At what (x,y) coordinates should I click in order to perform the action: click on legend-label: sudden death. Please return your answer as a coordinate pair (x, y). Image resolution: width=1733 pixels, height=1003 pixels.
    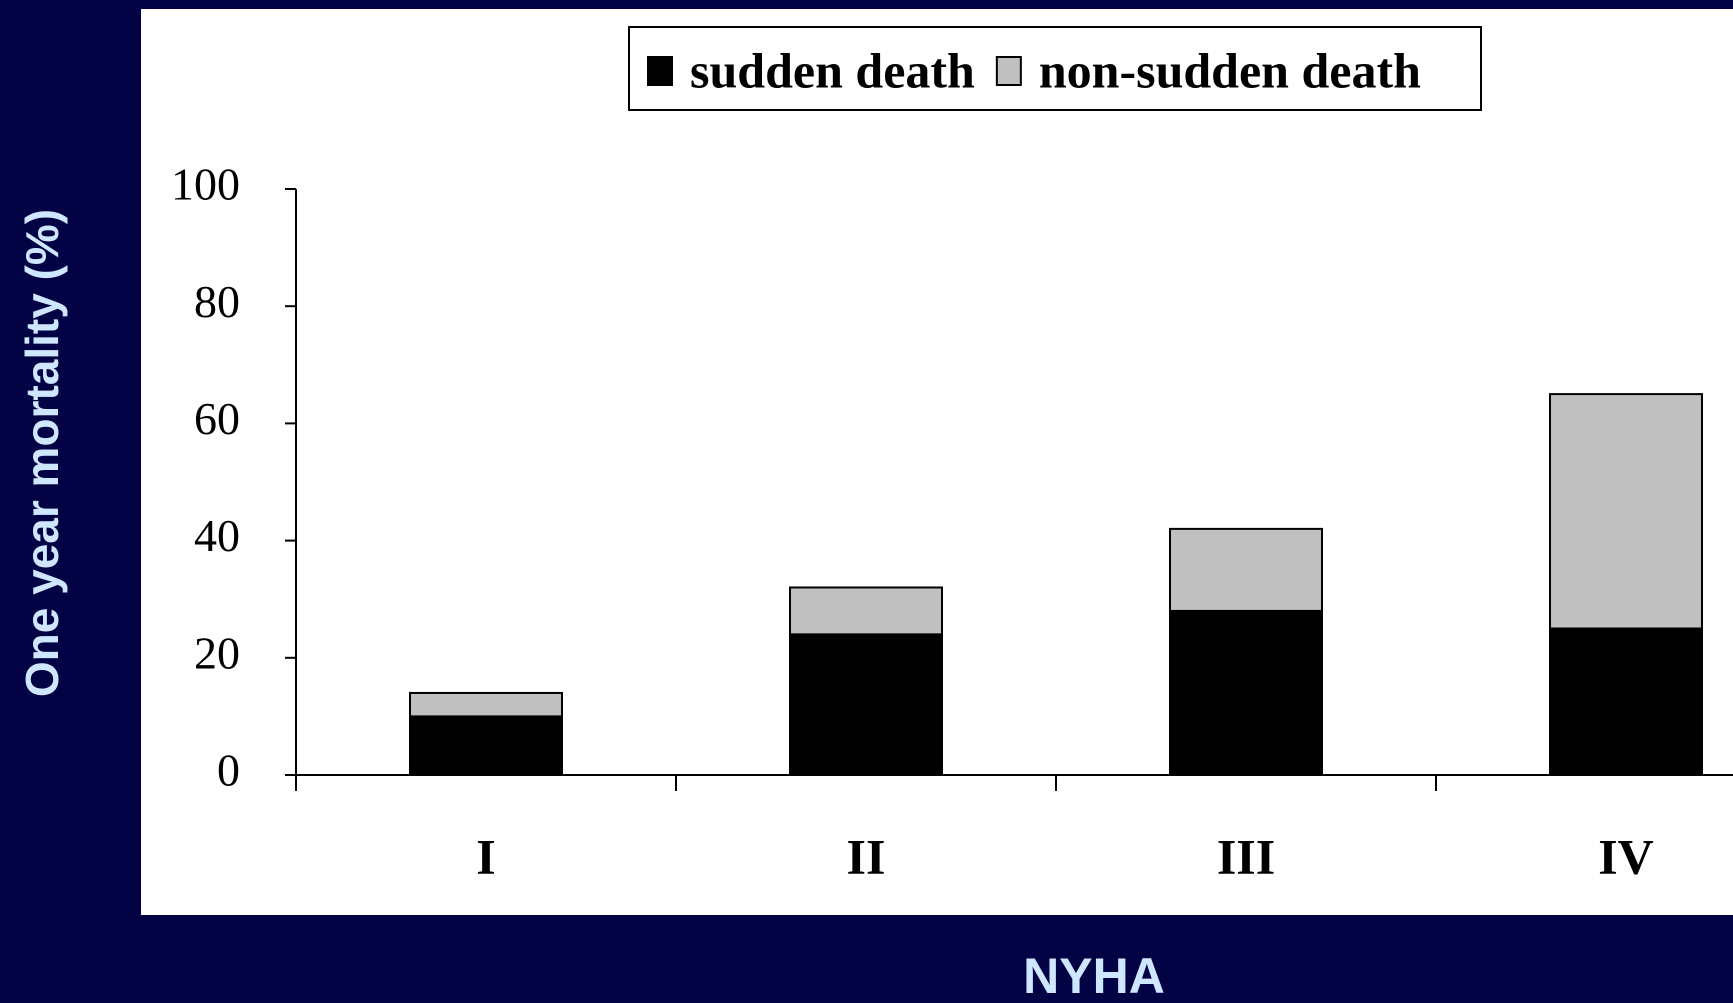
    Looking at the image, I should click on (832, 70).